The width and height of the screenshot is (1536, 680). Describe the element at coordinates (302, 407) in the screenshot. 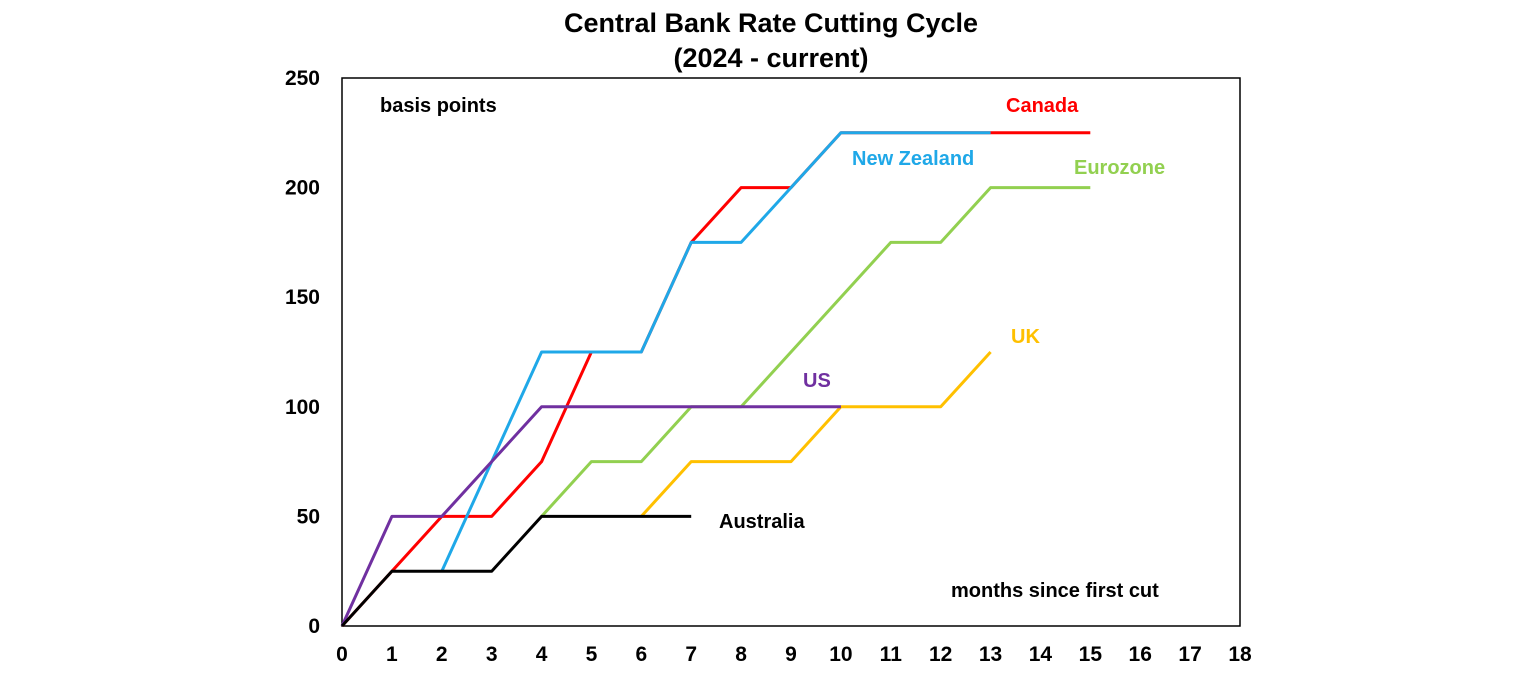

I see `y-tick-label: 100` at that location.